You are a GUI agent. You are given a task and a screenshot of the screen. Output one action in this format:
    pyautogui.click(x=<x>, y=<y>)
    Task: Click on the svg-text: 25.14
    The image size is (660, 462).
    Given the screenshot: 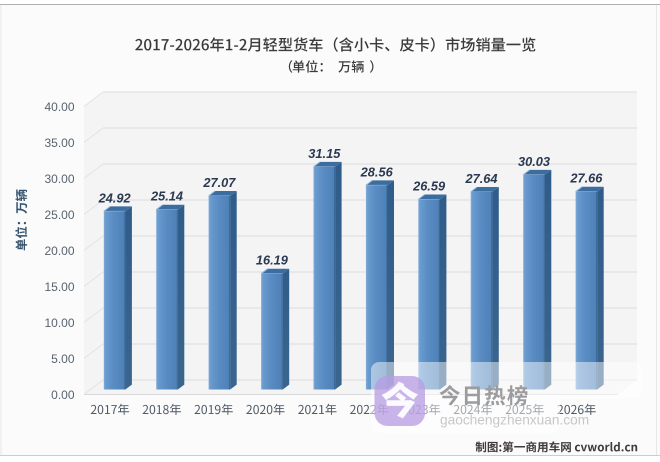 What is the action you would take?
    pyautogui.click(x=166, y=196)
    